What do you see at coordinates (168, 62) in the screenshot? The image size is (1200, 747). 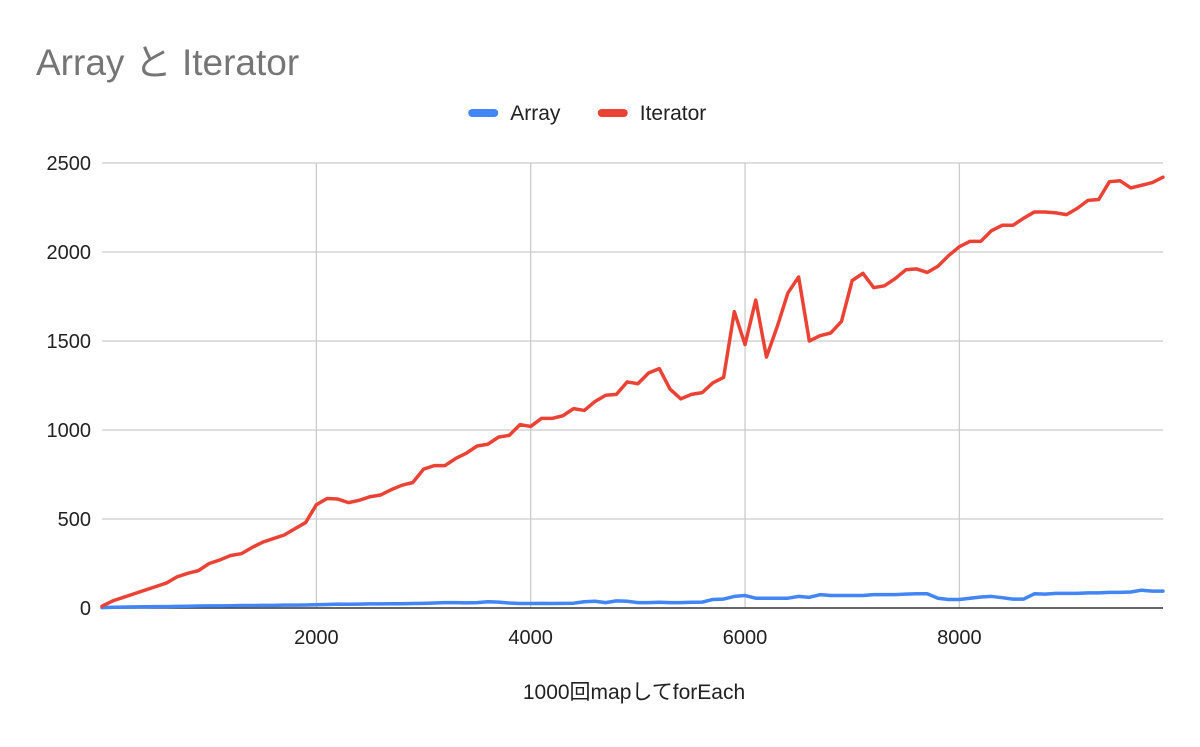 I see `chart-title: Array と Iterator` at bounding box center [168, 62].